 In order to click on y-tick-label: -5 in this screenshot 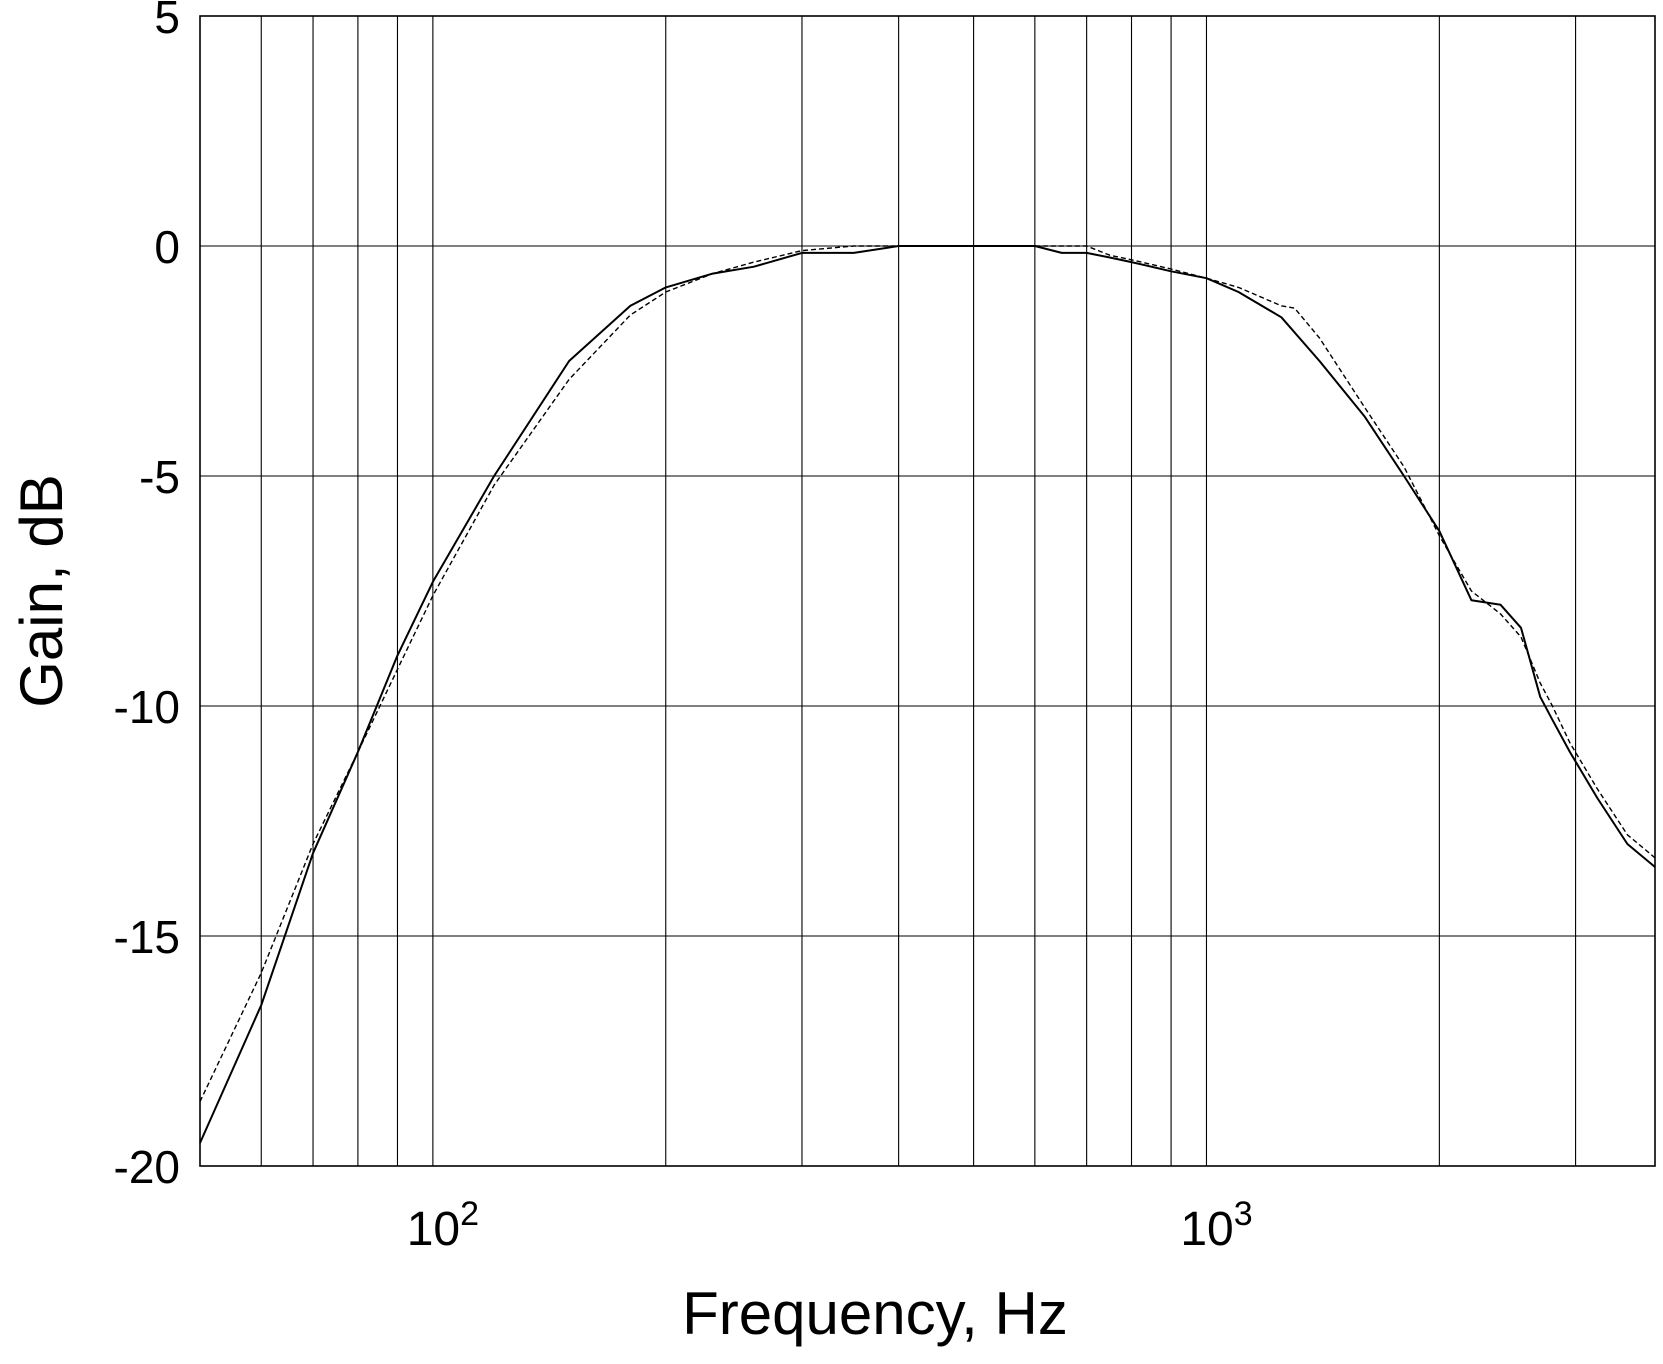, I will do `click(159, 477)`.